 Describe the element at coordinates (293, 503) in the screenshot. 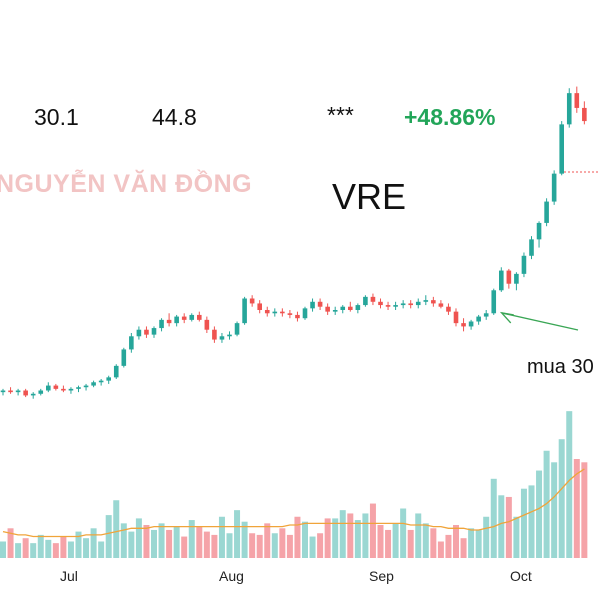

I see `volume-ma-line` at that location.